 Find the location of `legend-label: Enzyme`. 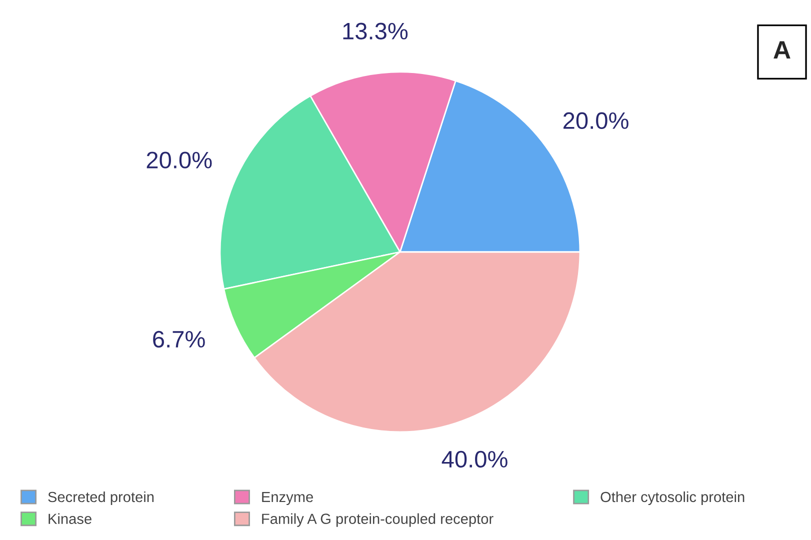

legend-label: Enzyme is located at coordinates (287, 499).